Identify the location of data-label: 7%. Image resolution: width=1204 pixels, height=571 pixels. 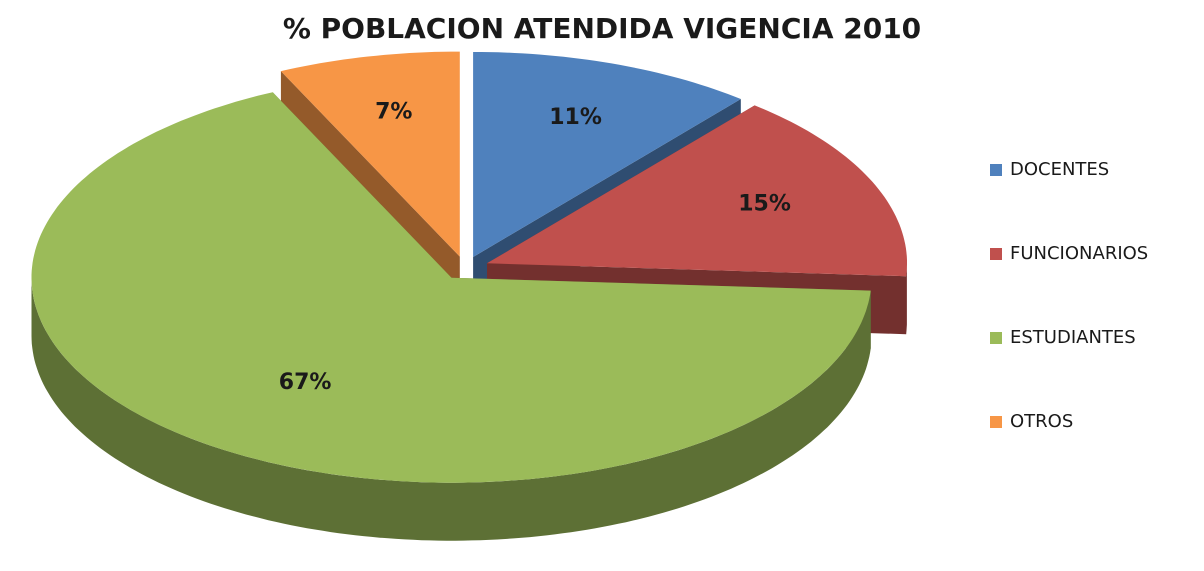
(393, 112).